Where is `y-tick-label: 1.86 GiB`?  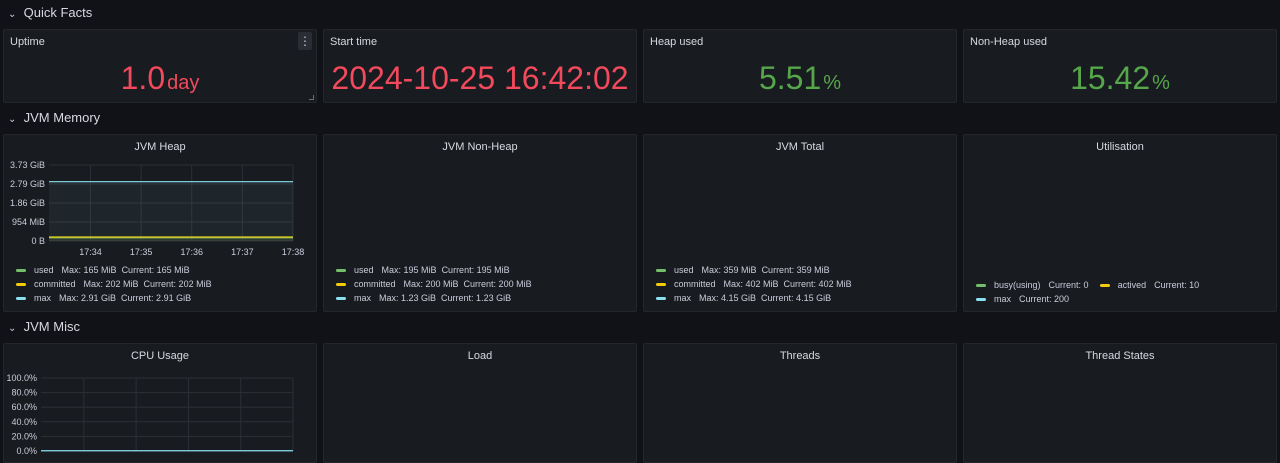
y-tick-label: 1.86 GiB is located at coordinates (27, 203).